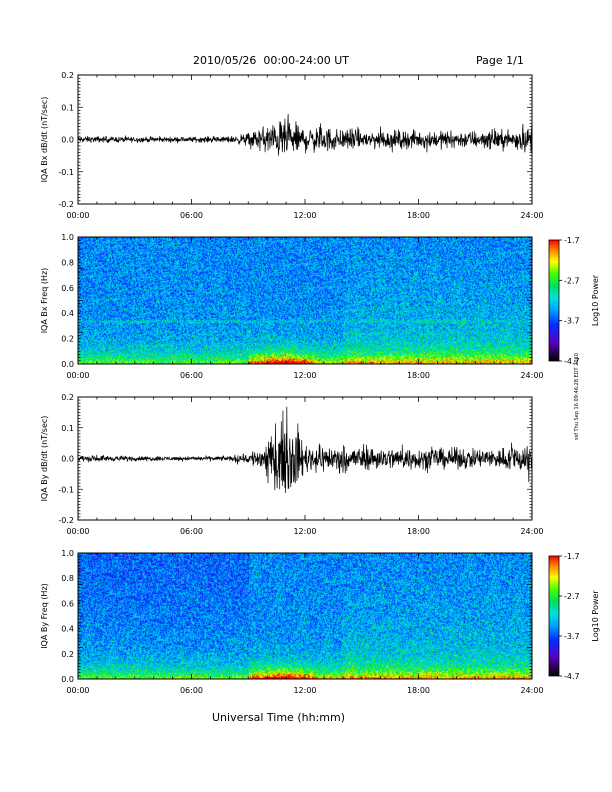  I want to click on y-tick-label-2-4: -0.2, so click(66, 520).